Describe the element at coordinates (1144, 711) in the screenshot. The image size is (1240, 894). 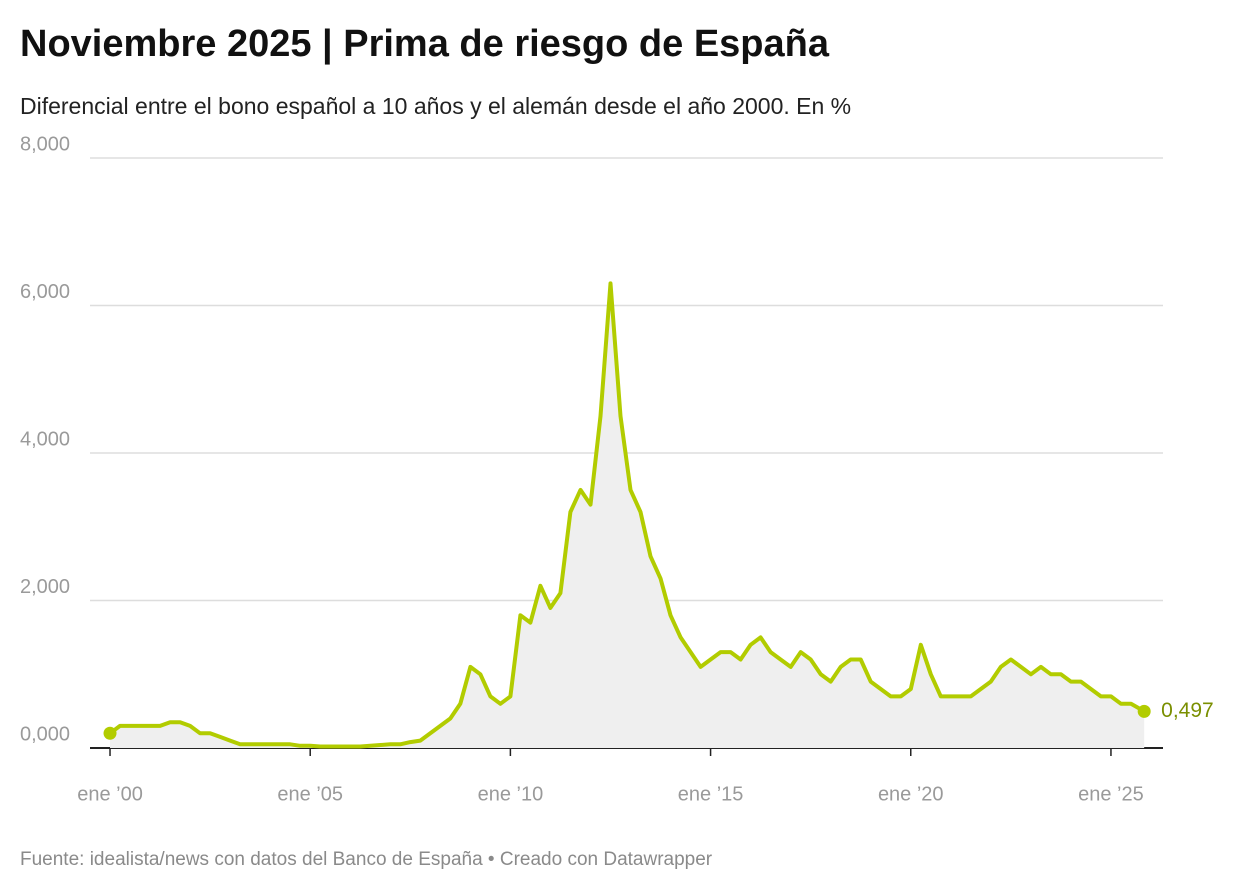
I see `end-dot` at that location.